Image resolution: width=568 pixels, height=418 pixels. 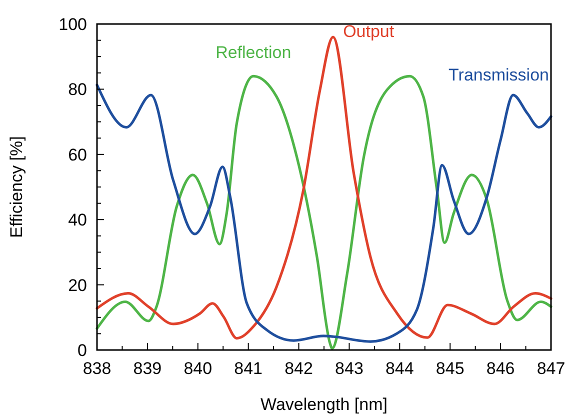 What do you see at coordinates (349, 368) in the screenshot?
I see `x-tick-label: 843` at bounding box center [349, 368].